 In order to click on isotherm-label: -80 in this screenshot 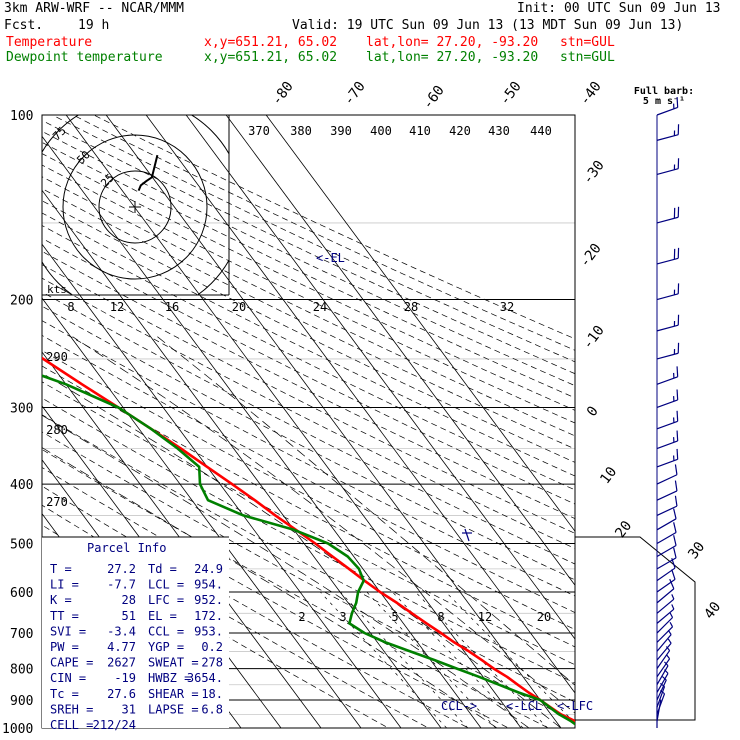, I will do `click(283, 94)`.